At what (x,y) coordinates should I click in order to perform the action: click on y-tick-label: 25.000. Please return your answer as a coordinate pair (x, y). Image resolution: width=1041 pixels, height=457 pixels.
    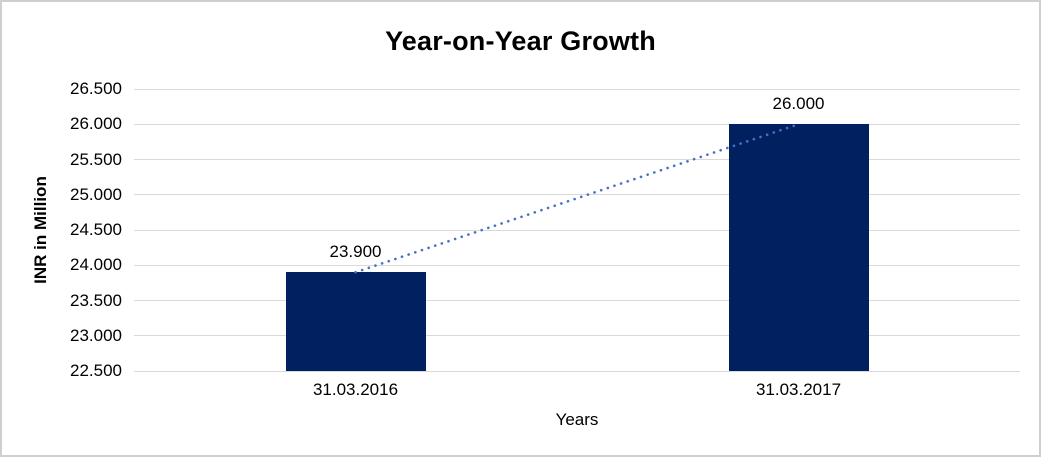
    Looking at the image, I should click on (96, 194).